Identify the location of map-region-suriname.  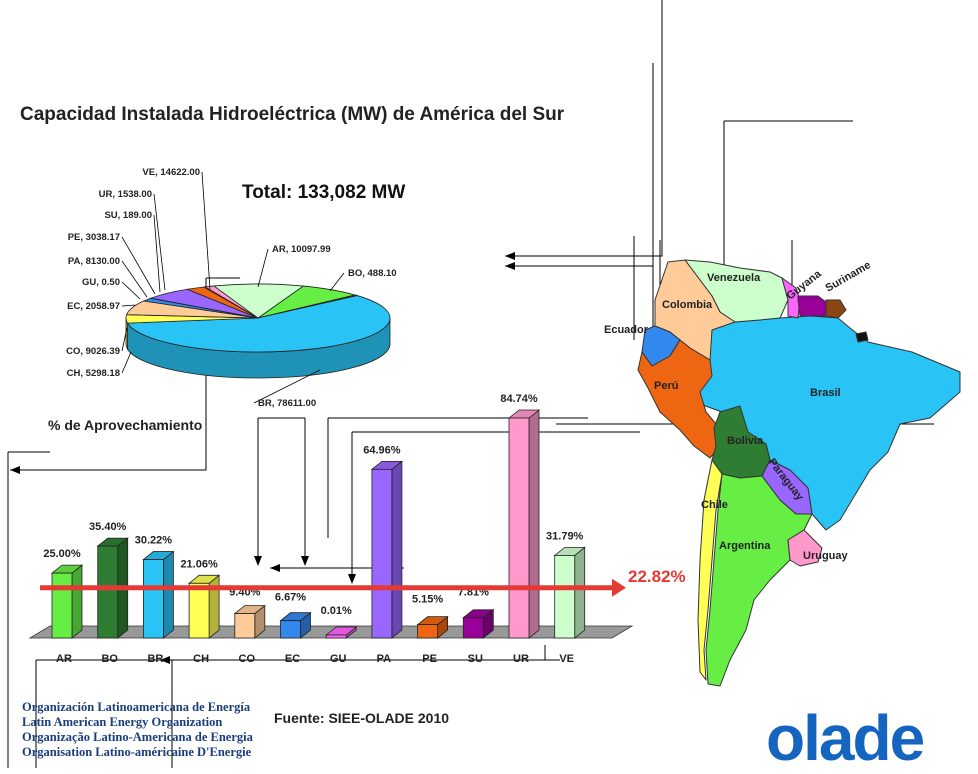
(812, 306).